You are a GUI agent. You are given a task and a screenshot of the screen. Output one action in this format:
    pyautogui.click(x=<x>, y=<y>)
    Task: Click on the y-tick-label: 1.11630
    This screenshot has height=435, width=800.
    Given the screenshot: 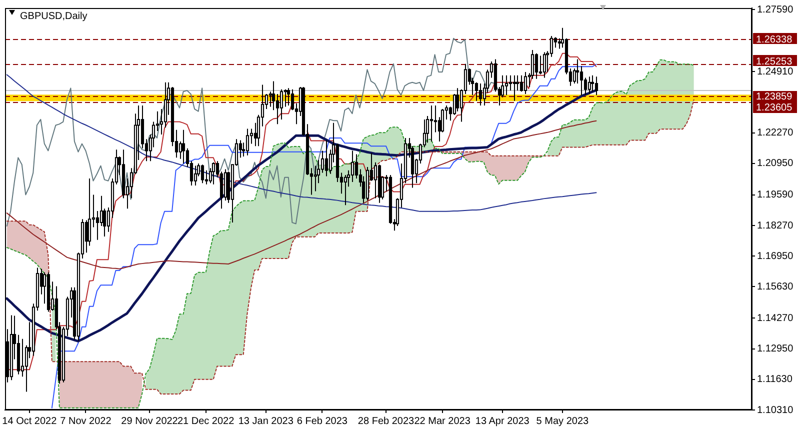 What is the action you would take?
    pyautogui.click(x=775, y=380)
    